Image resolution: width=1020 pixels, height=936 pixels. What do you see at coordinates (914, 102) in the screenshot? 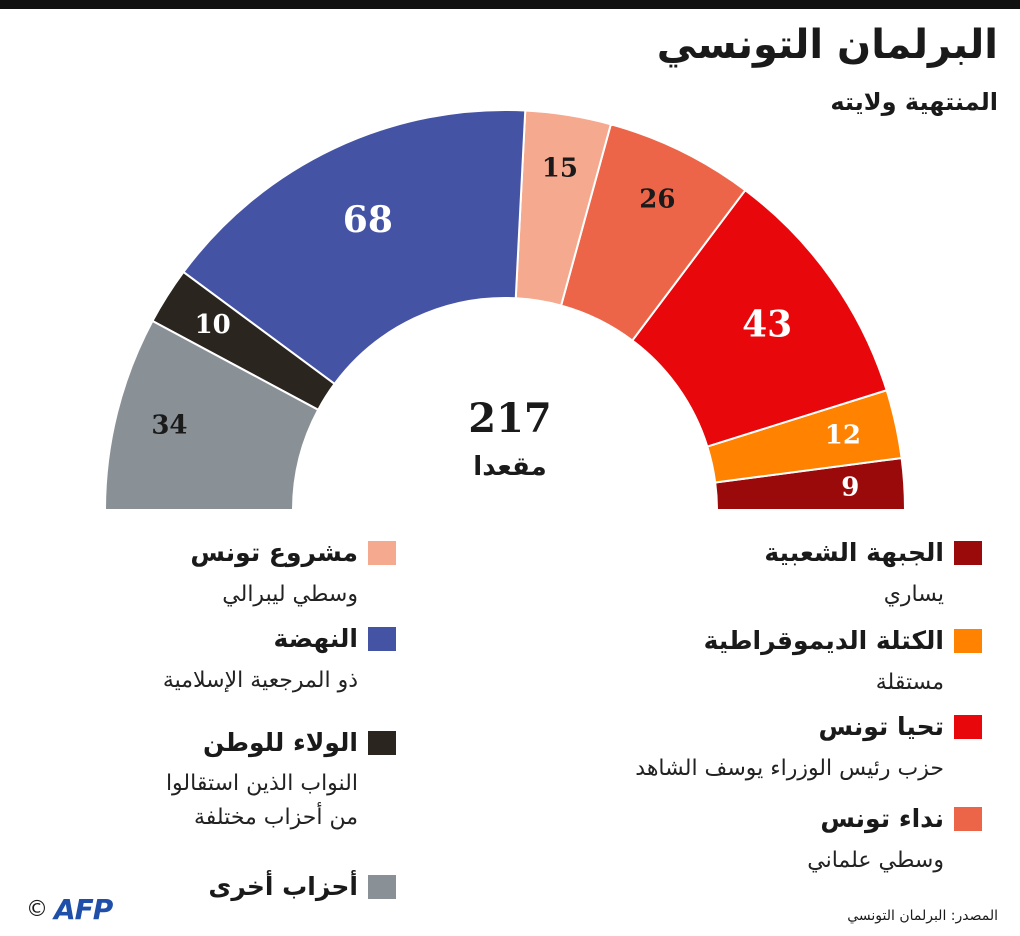
I see `chart-subtitle: المنتهية ولايته` at bounding box center [914, 102].